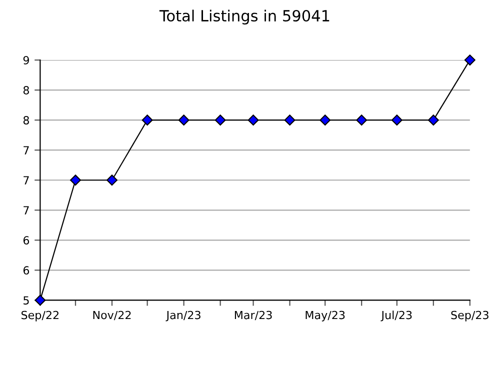  I want to click on x-tick-label: May/23, so click(325, 316).